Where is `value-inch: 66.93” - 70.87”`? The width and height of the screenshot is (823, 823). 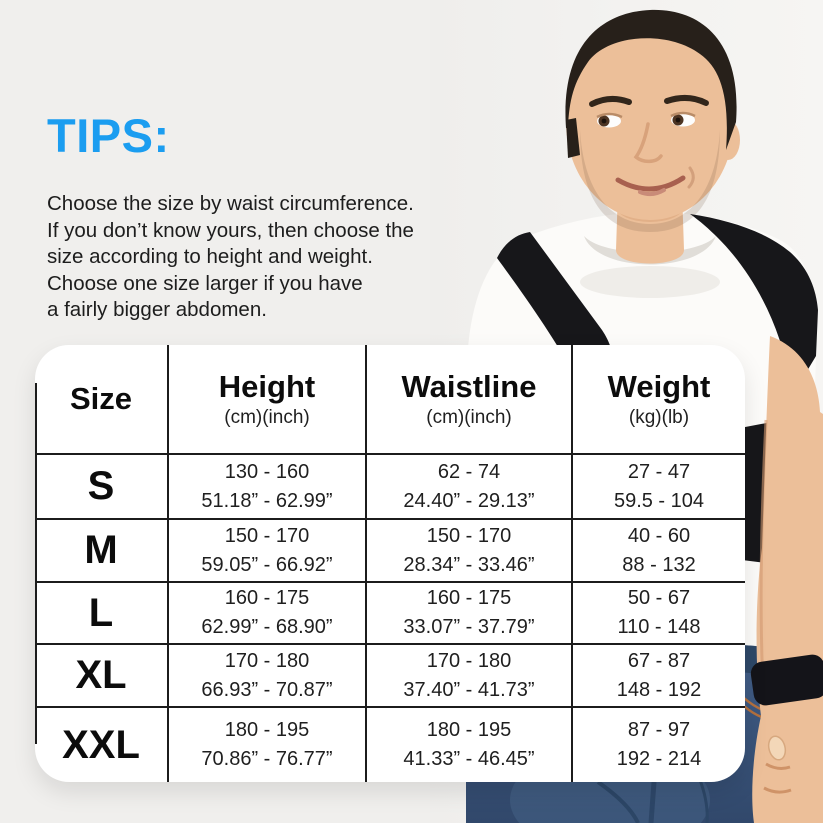 value-inch: 66.93” - 70.87” is located at coordinates (267, 689).